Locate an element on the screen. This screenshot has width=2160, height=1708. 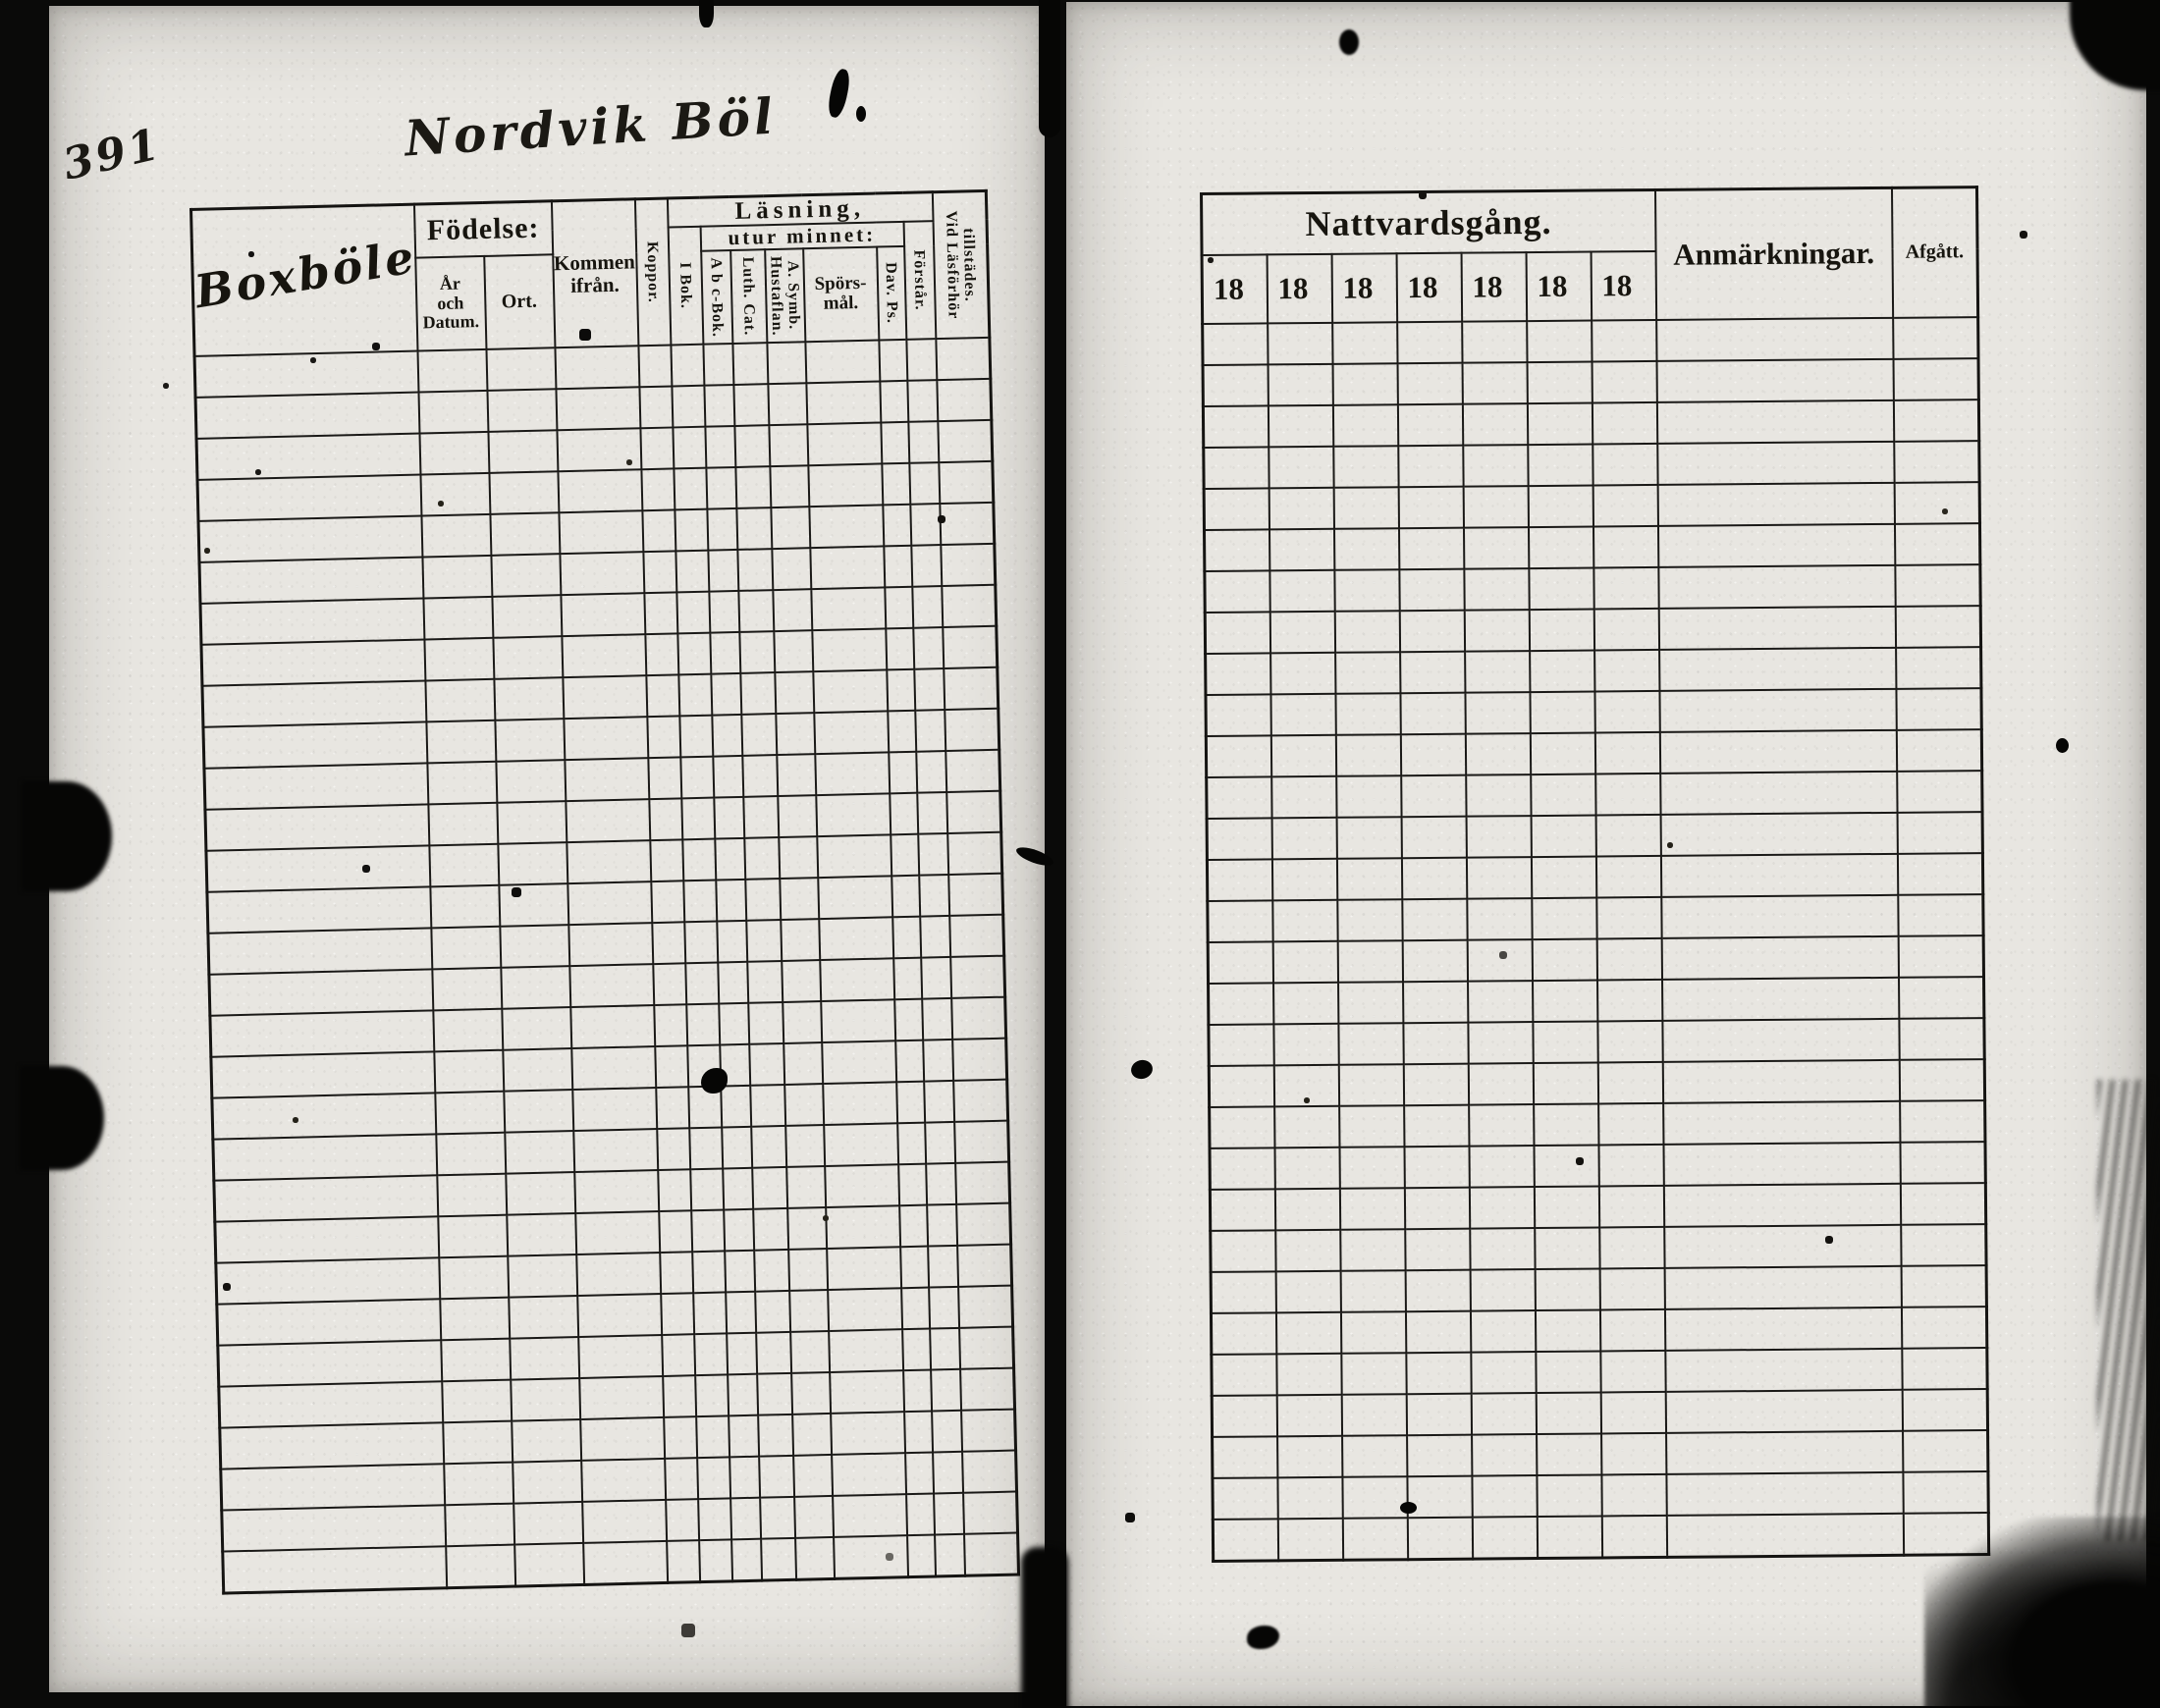
ink-blot is located at coordinates (2063, 745).